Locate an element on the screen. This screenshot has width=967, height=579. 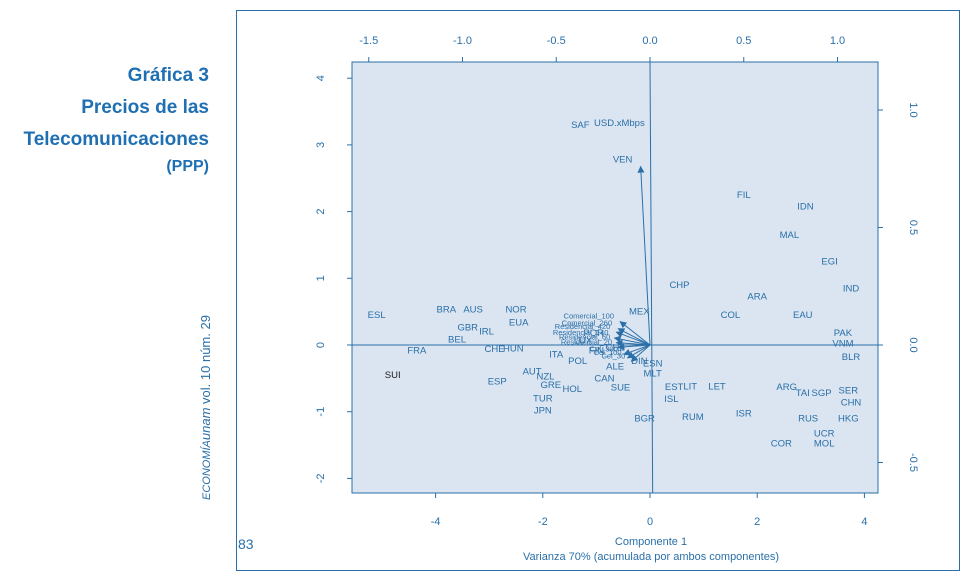
score-point-label: PAK is located at coordinates (843, 333).